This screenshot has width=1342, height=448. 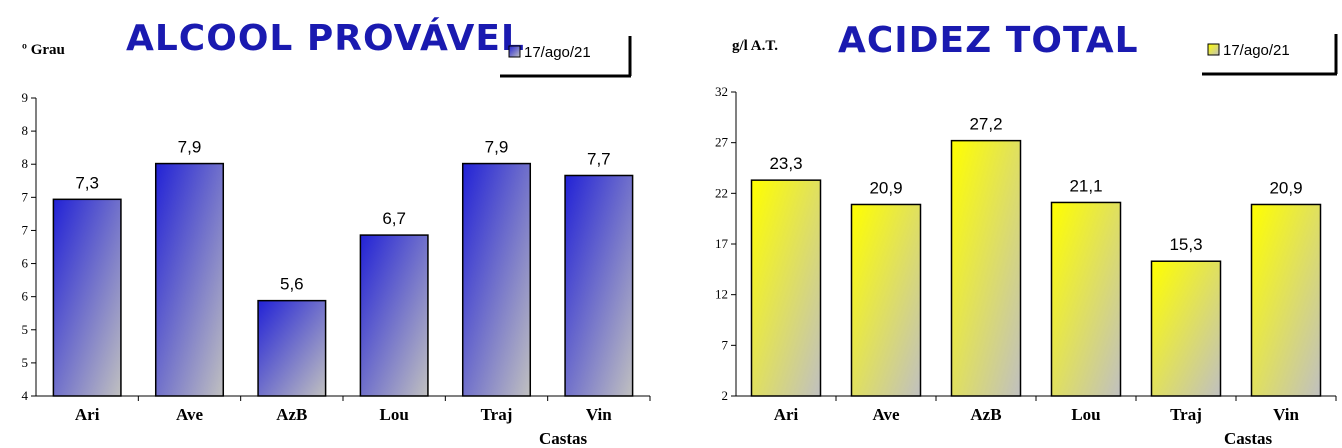 I want to click on chart-title: ACIDEZ TOTAL, so click(x=988, y=40).